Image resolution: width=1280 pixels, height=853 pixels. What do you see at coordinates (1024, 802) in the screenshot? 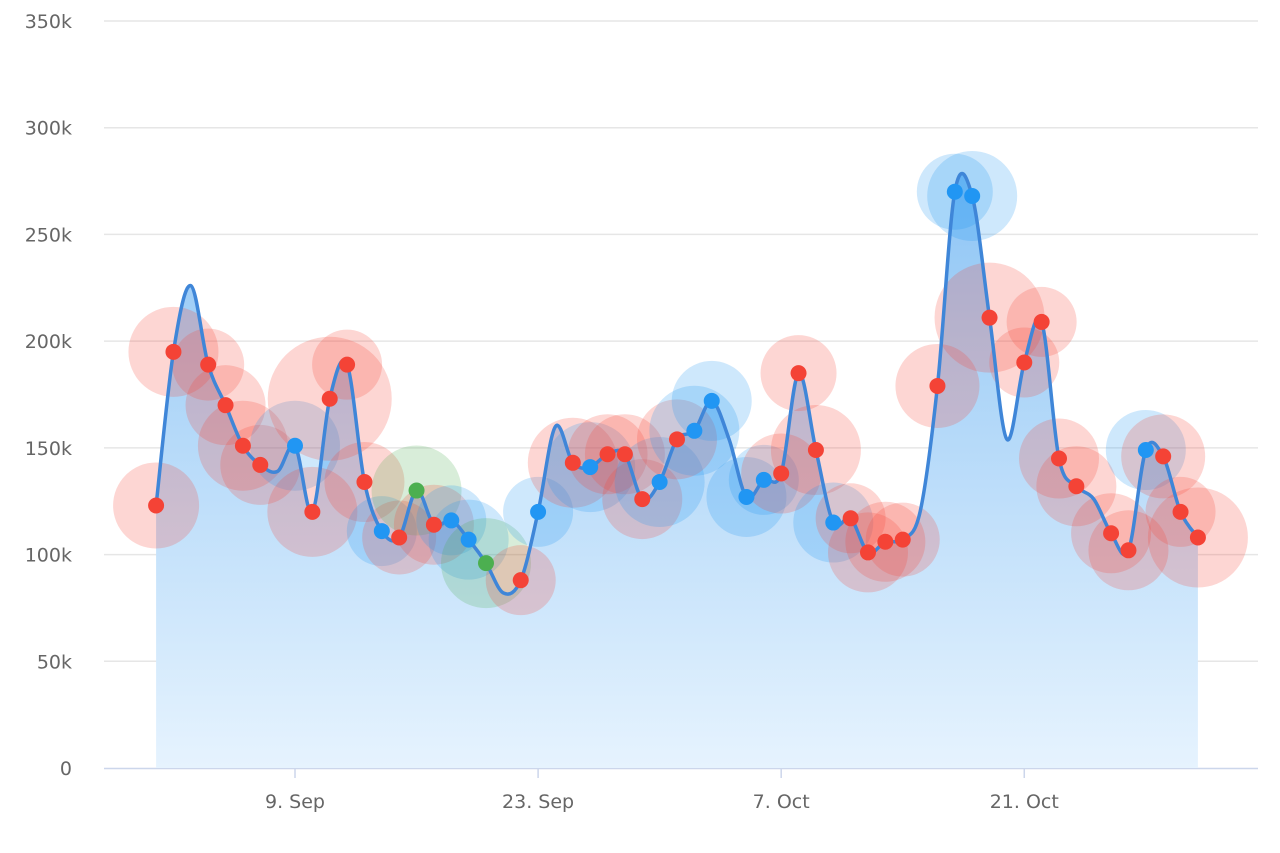
I see `x-tick-label: 21. Oct` at bounding box center [1024, 802].